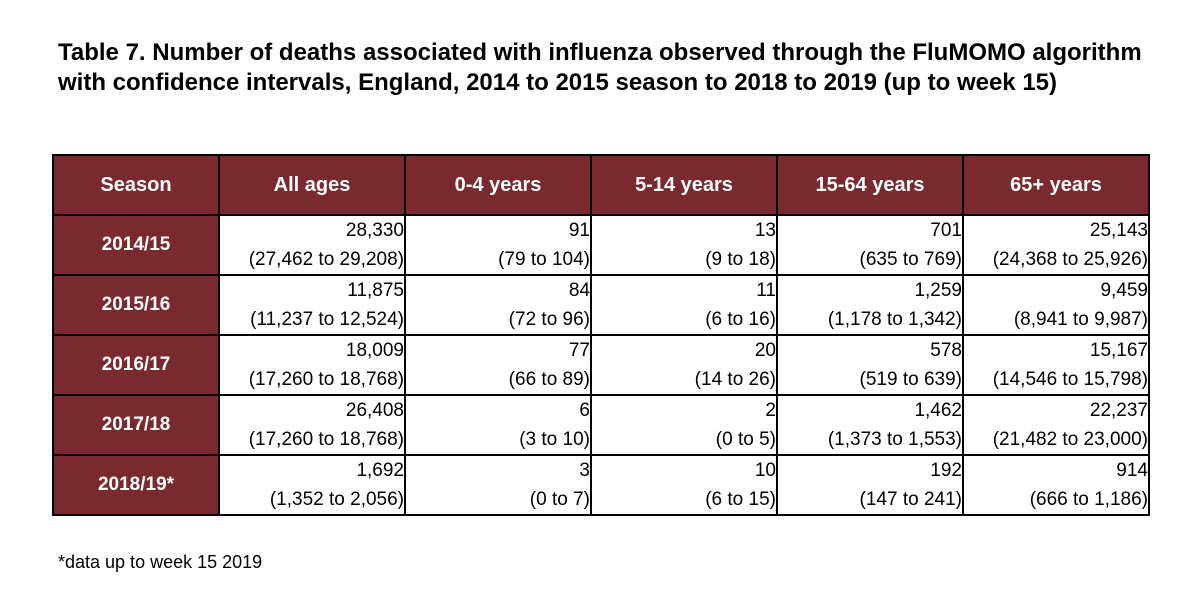  I want to click on death-count: 701, so click(946, 230).